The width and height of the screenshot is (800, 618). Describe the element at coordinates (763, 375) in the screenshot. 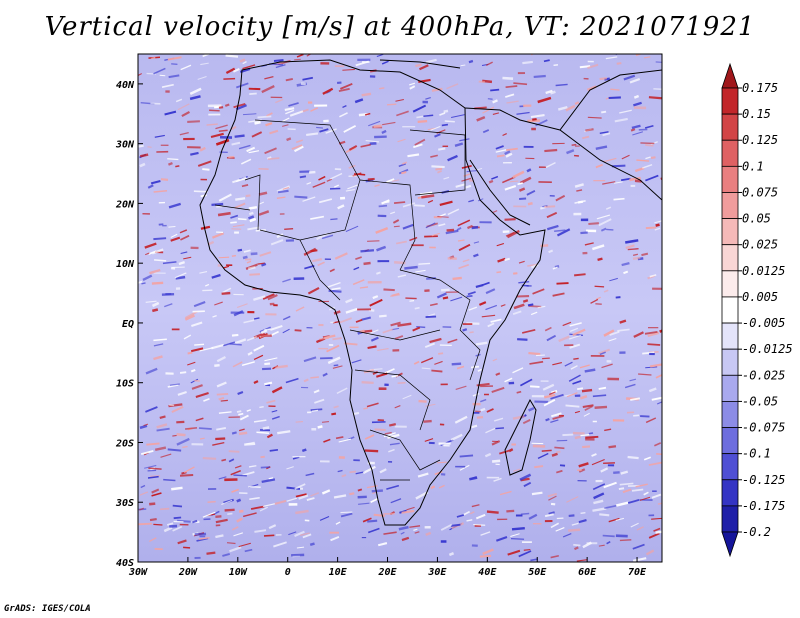

I see `colorbar-label: -0.025` at that location.